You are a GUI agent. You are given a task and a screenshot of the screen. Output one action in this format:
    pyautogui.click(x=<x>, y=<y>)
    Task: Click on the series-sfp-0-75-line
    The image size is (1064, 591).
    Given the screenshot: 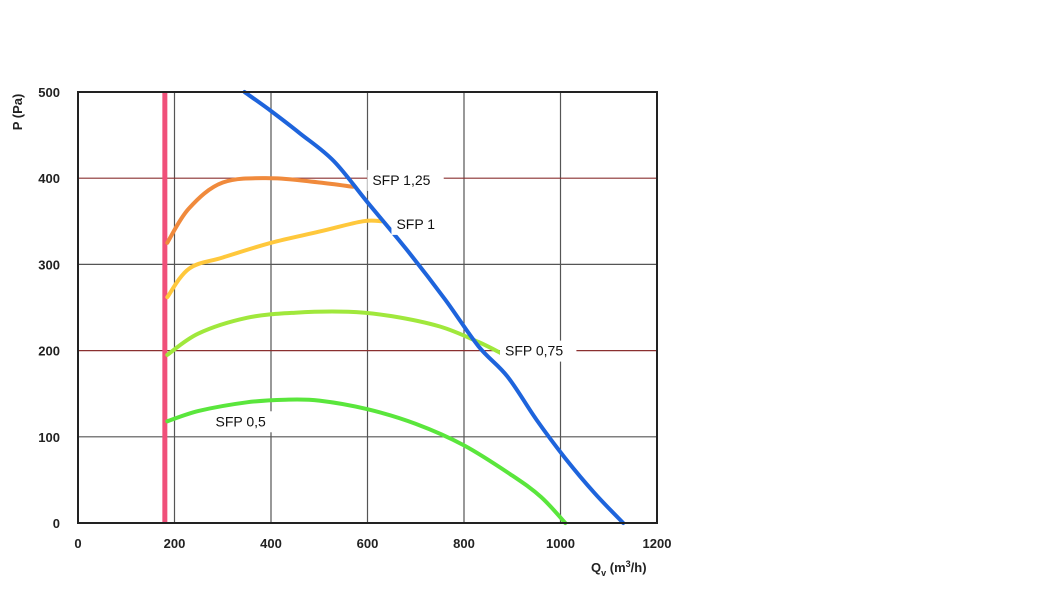 What is the action you would take?
    pyautogui.click(x=335, y=333)
    